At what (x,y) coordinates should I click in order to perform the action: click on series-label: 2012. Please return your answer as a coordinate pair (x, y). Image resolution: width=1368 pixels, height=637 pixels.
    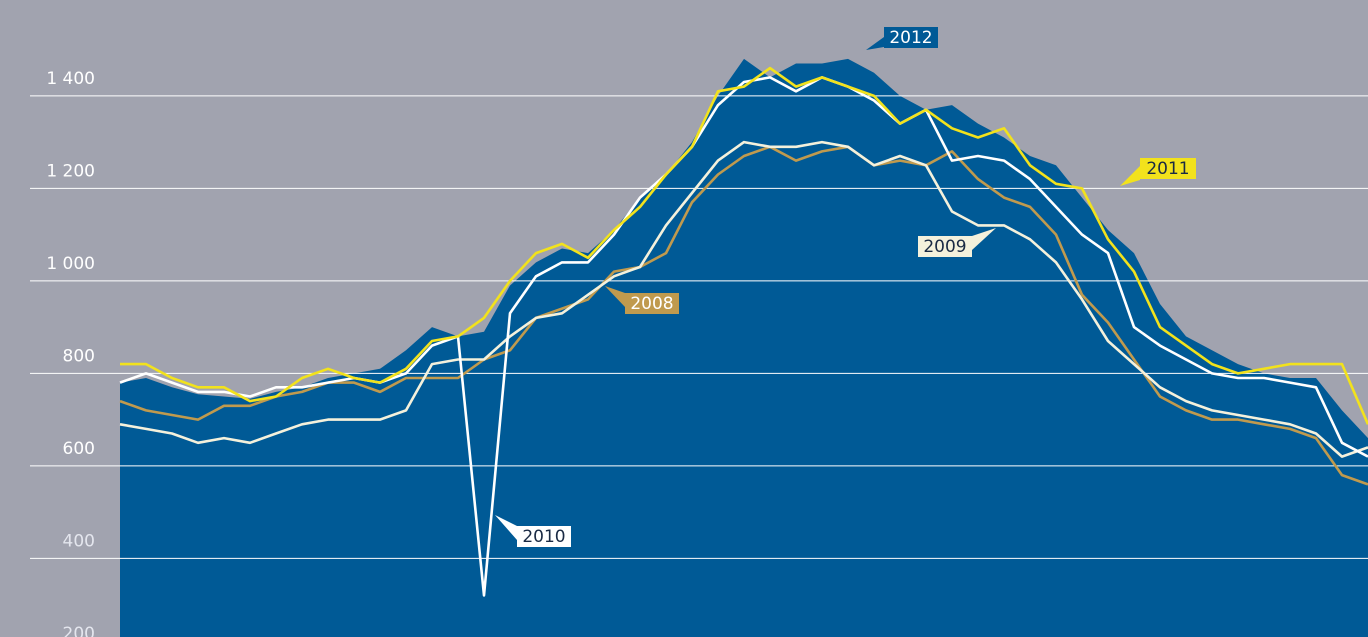
    Looking at the image, I should click on (910, 38).